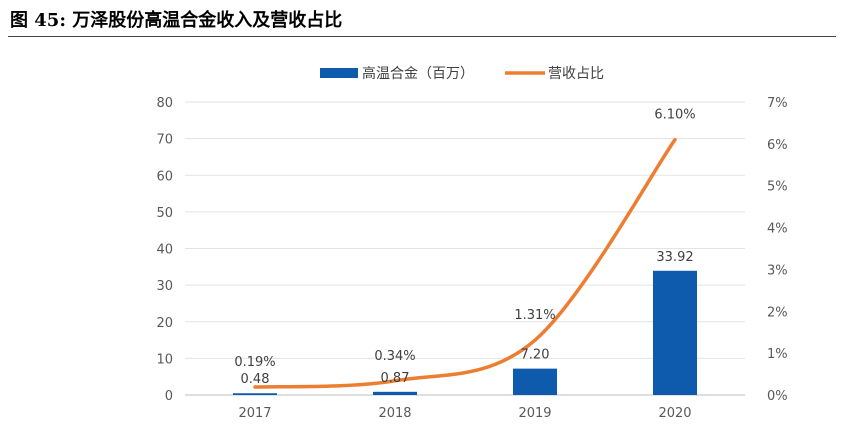  Describe the element at coordinates (674, 257) in the screenshot. I see `bar-data-label: 33.92` at that location.